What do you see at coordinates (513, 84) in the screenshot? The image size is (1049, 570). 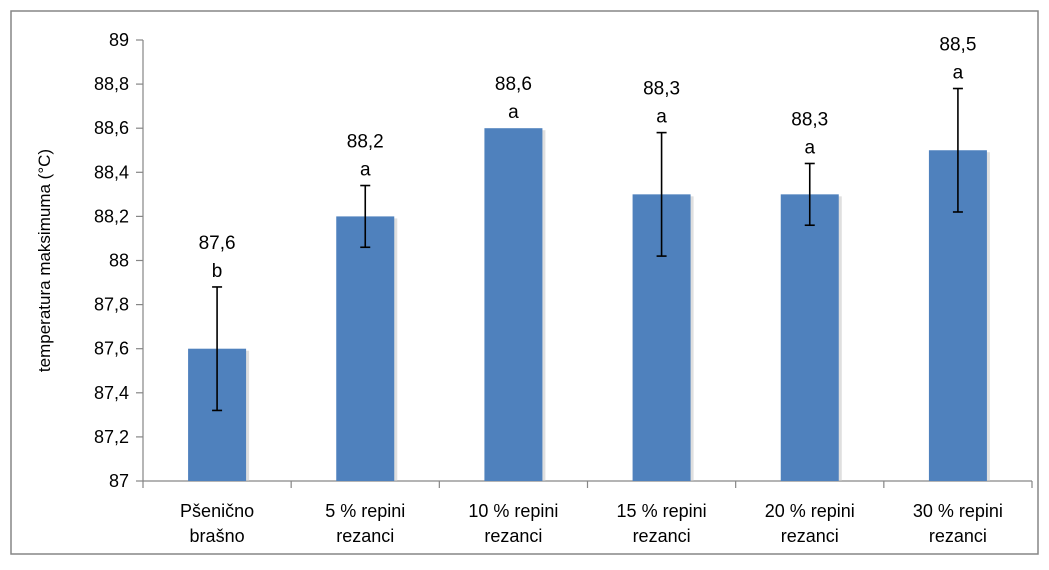 I see `data-label: 88,6` at bounding box center [513, 84].